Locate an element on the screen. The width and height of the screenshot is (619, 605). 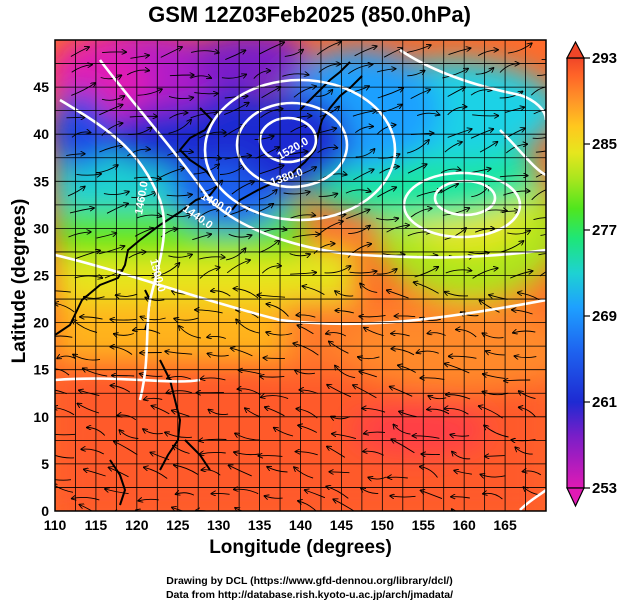
contour-label: 1460.0 is located at coordinates (142, 197).